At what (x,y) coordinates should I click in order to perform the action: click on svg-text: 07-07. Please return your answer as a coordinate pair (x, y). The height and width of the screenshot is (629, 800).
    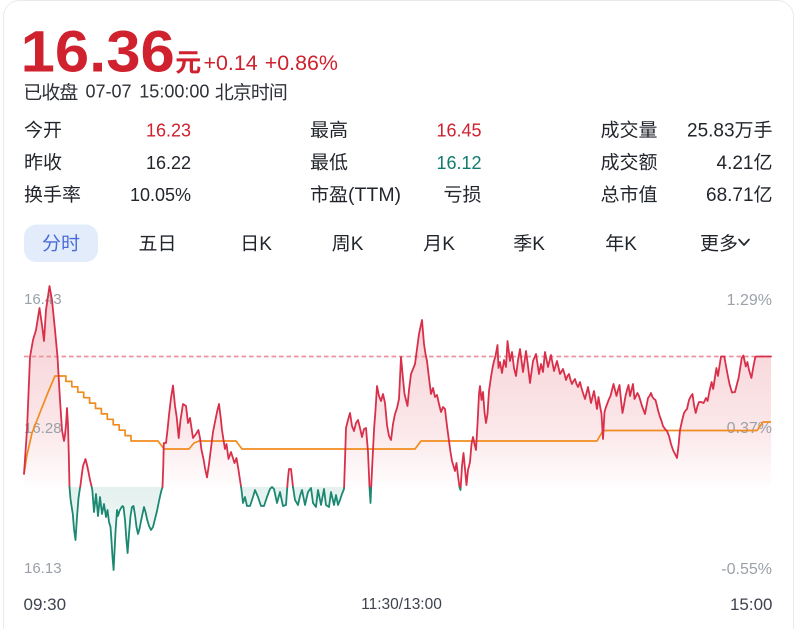
    Looking at the image, I should click on (109, 91).